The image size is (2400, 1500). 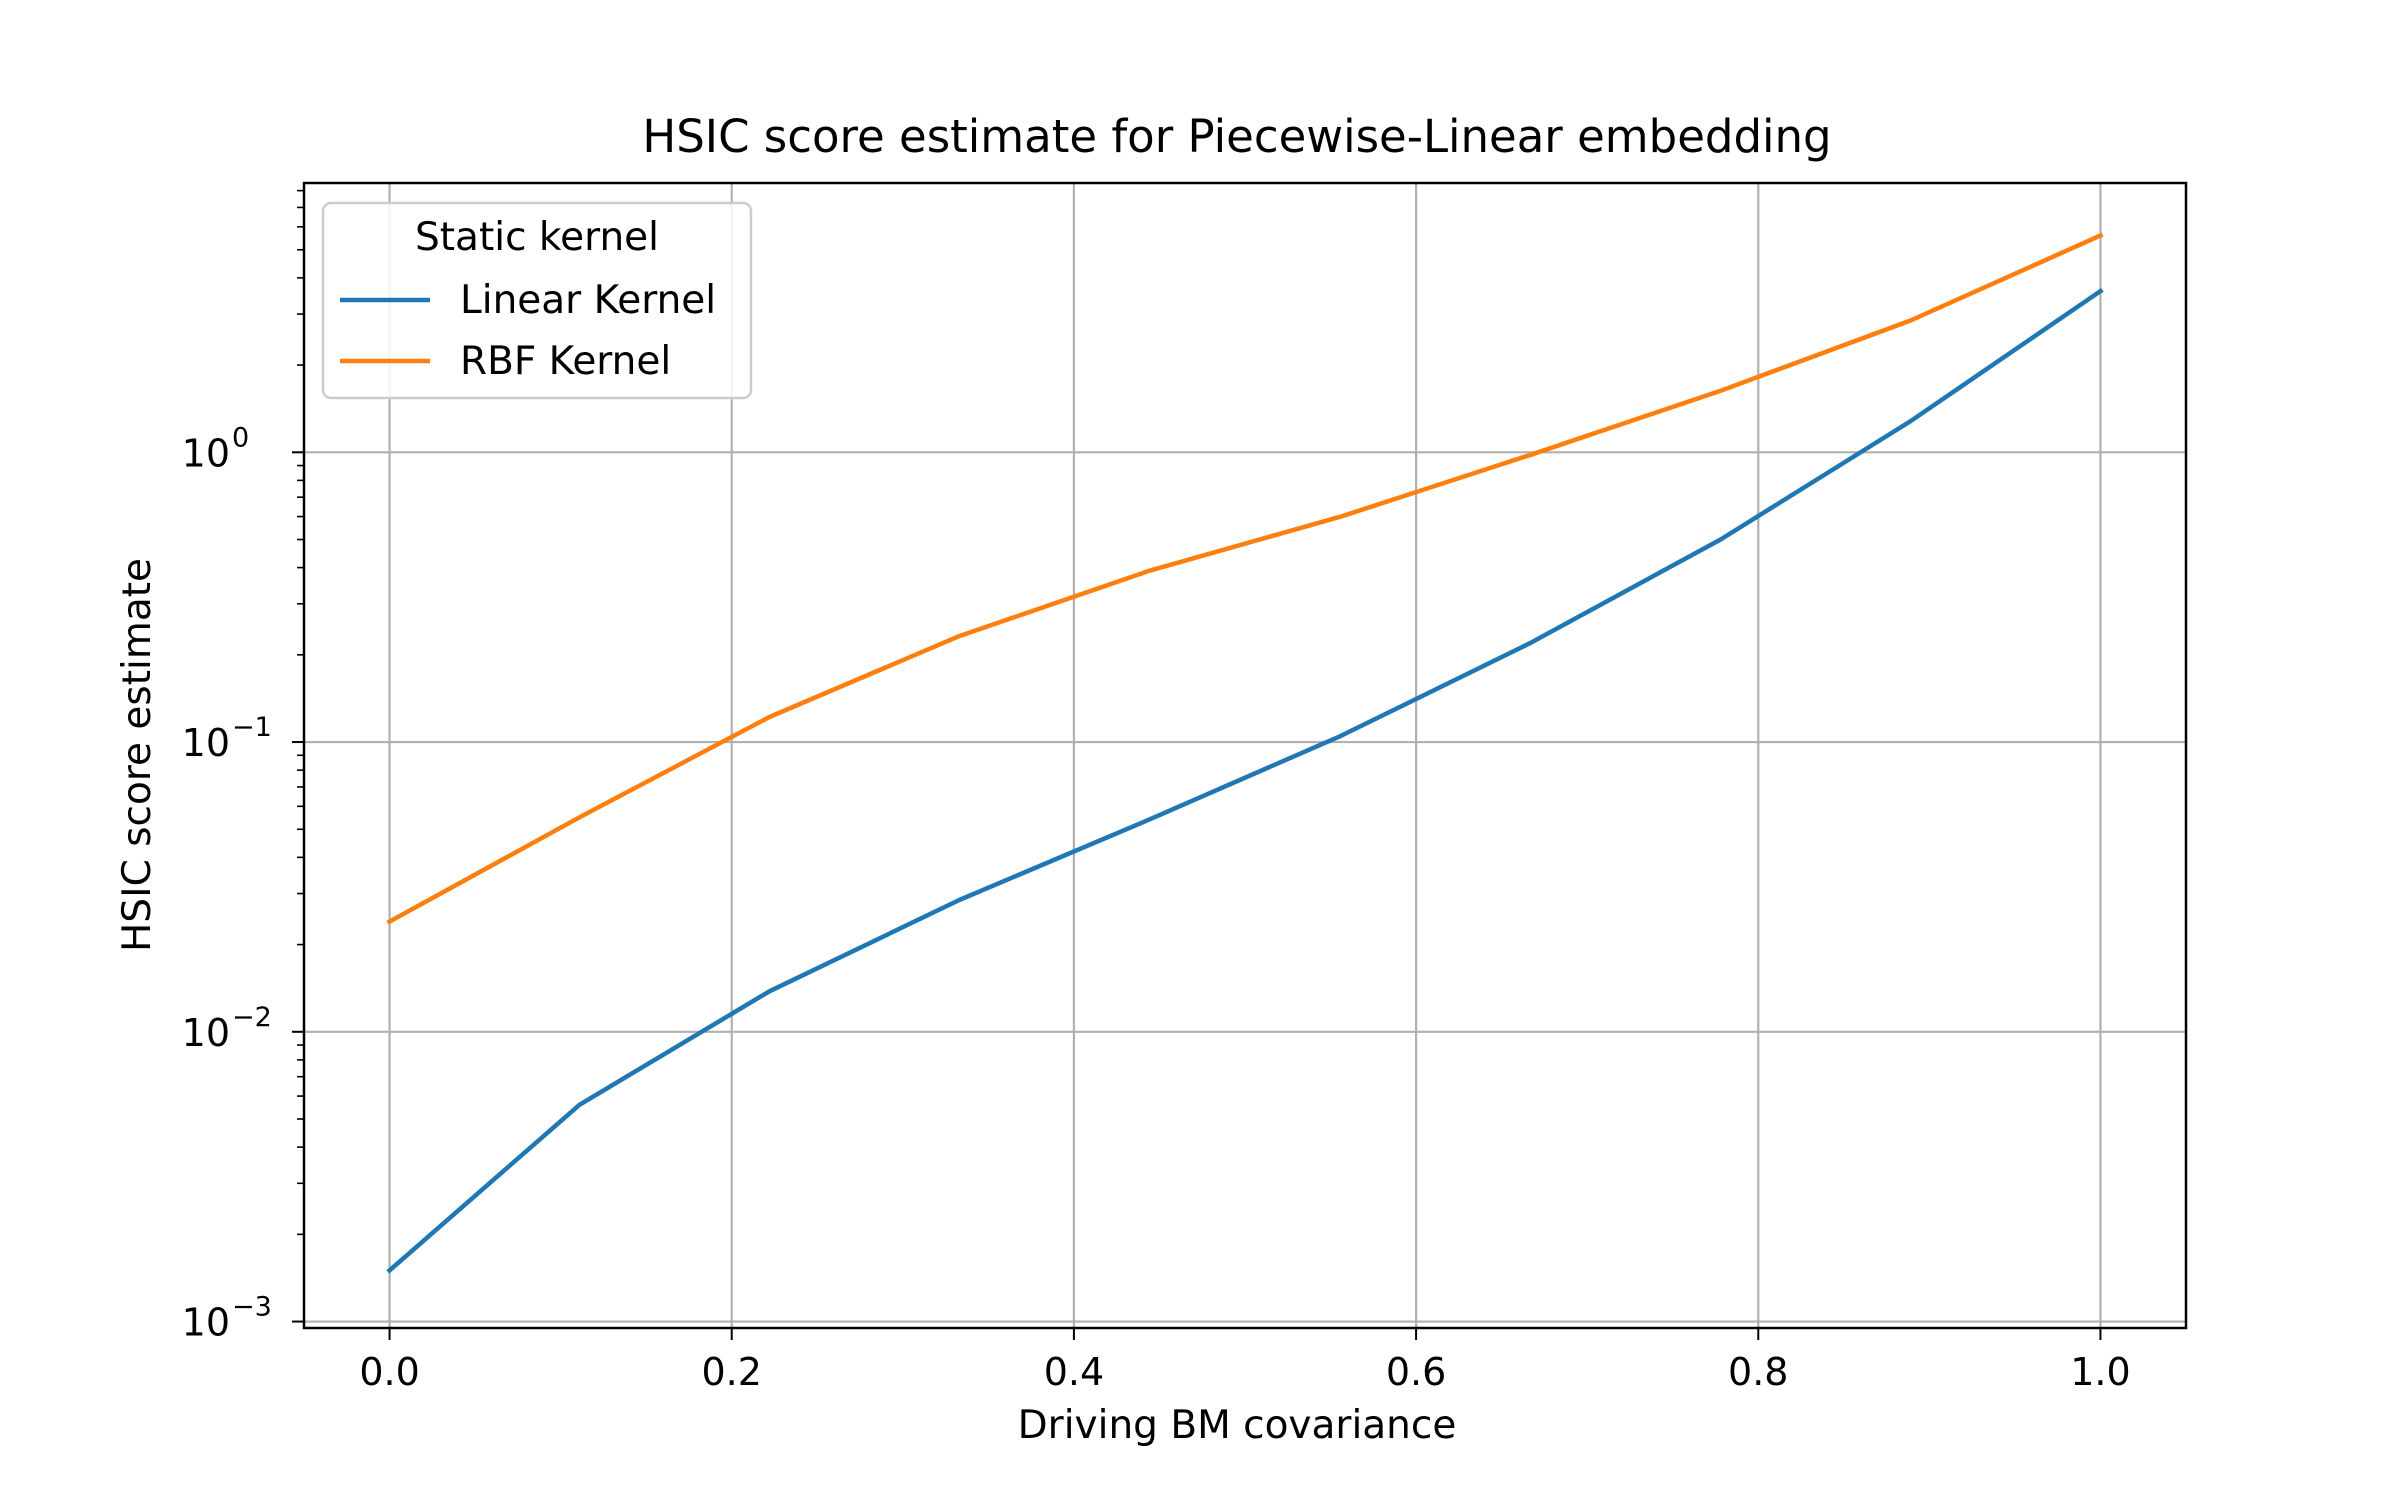 I want to click on x-tick-label: 0.4, so click(x=1074, y=1372).